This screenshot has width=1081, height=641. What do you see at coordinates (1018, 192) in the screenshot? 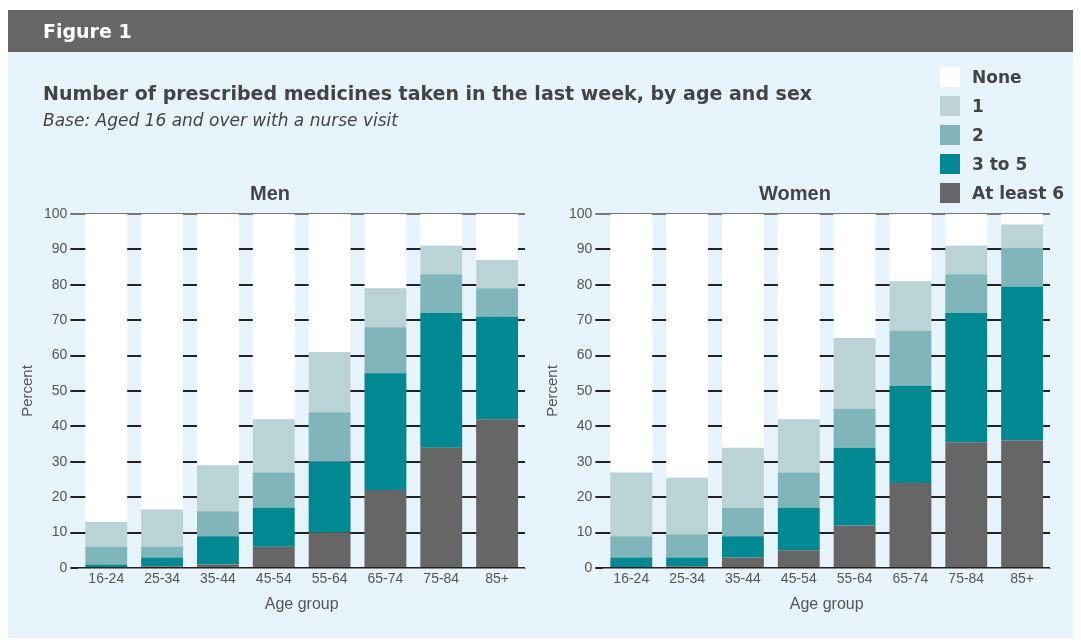
I see `legend-label: At least 6` at bounding box center [1018, 192].